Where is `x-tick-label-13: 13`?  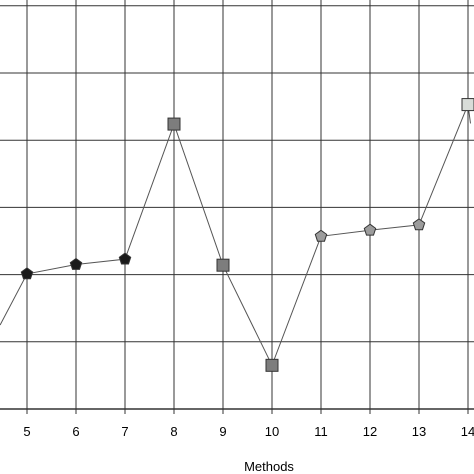
x-tick-label-13: 13 is located at coordinates (419, 431).